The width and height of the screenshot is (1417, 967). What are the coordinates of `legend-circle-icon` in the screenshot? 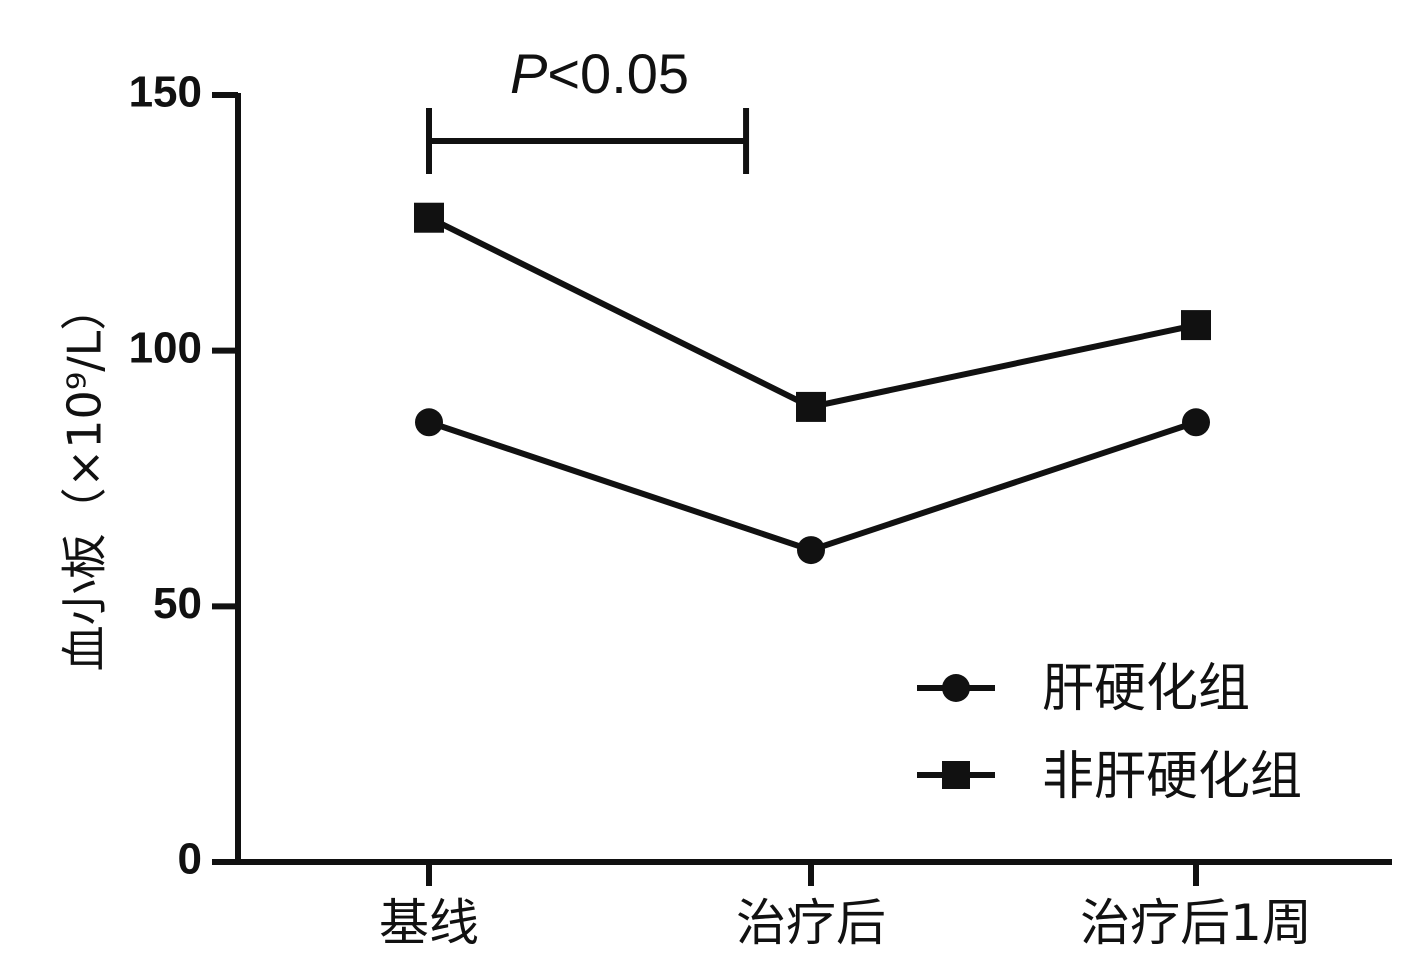 It's located at (956, 688).